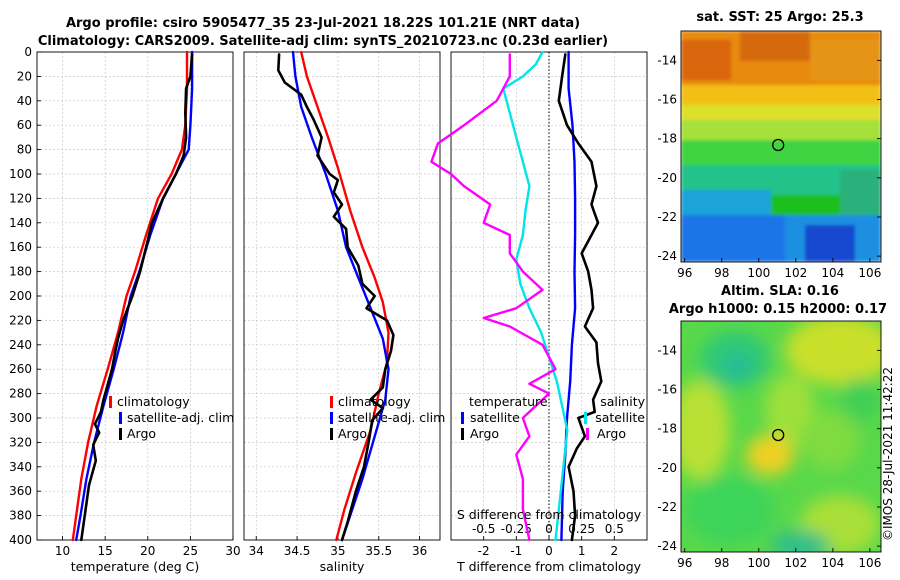 The image size is (900, 580). Describe the element at coordinates (20, 345) in the screenshot. I see `depth-tick-label: 240` at that location.